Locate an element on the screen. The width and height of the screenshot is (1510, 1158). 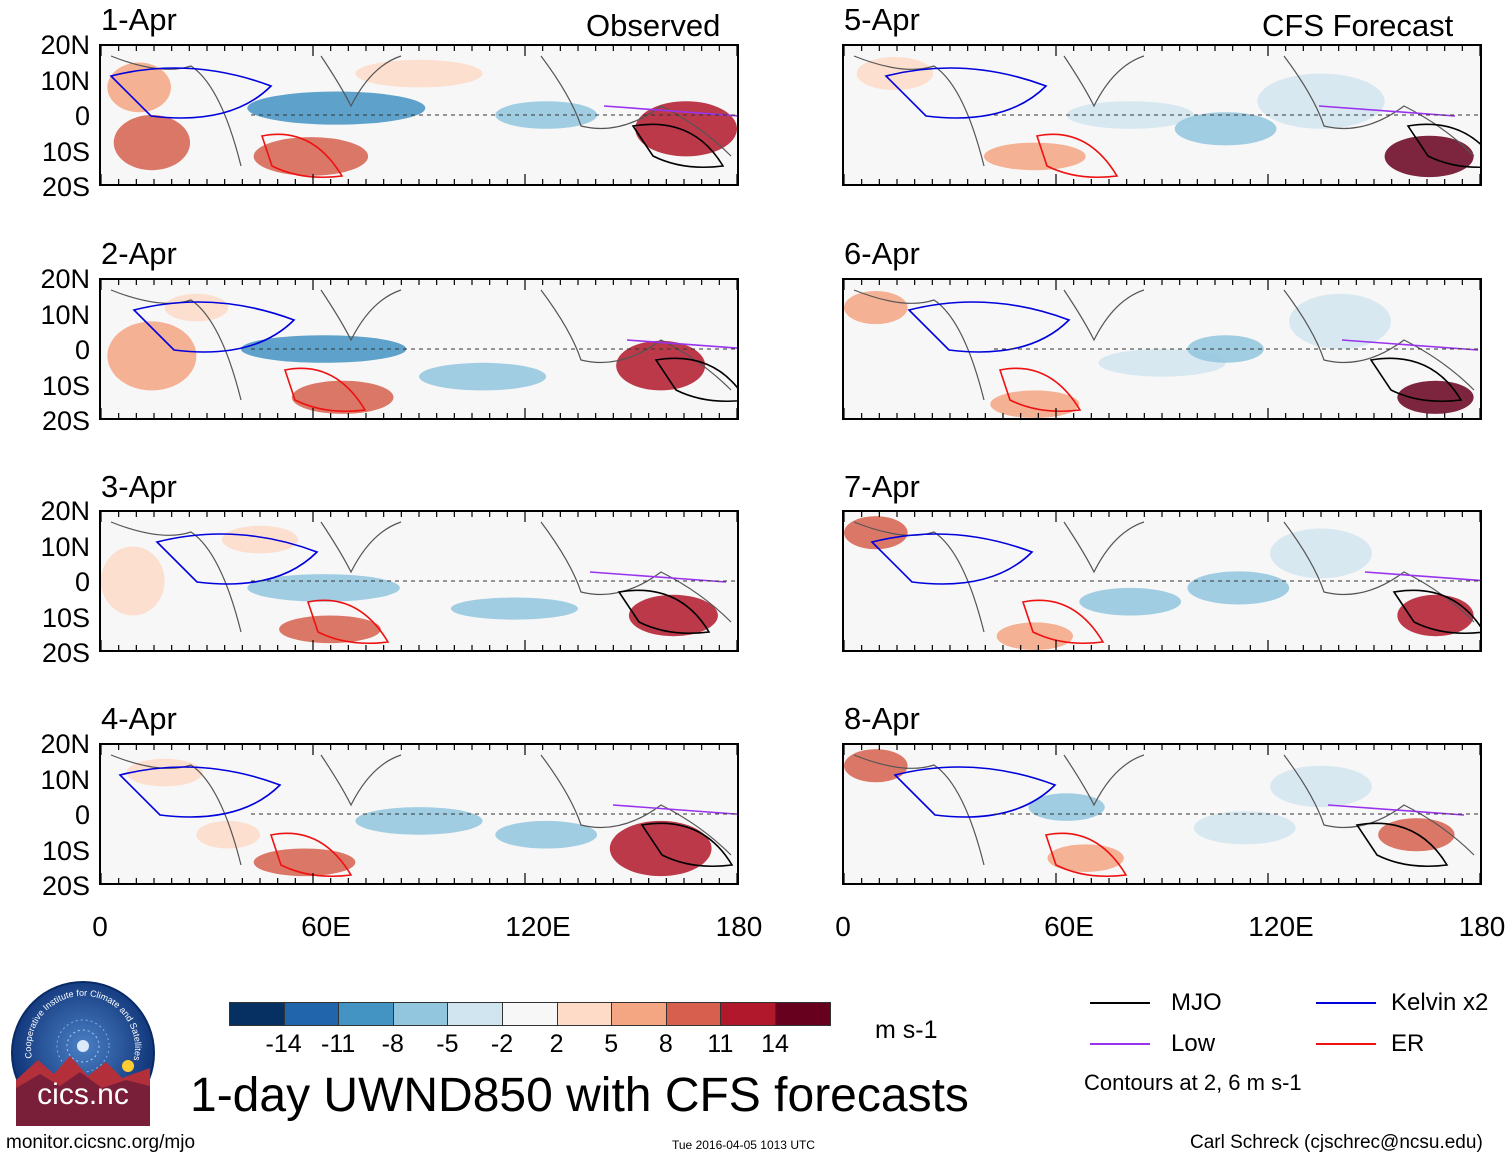
footer-author: Carl Schreck (cjschrec@ncsu.edu) is located at coordinates (1336, 1142).